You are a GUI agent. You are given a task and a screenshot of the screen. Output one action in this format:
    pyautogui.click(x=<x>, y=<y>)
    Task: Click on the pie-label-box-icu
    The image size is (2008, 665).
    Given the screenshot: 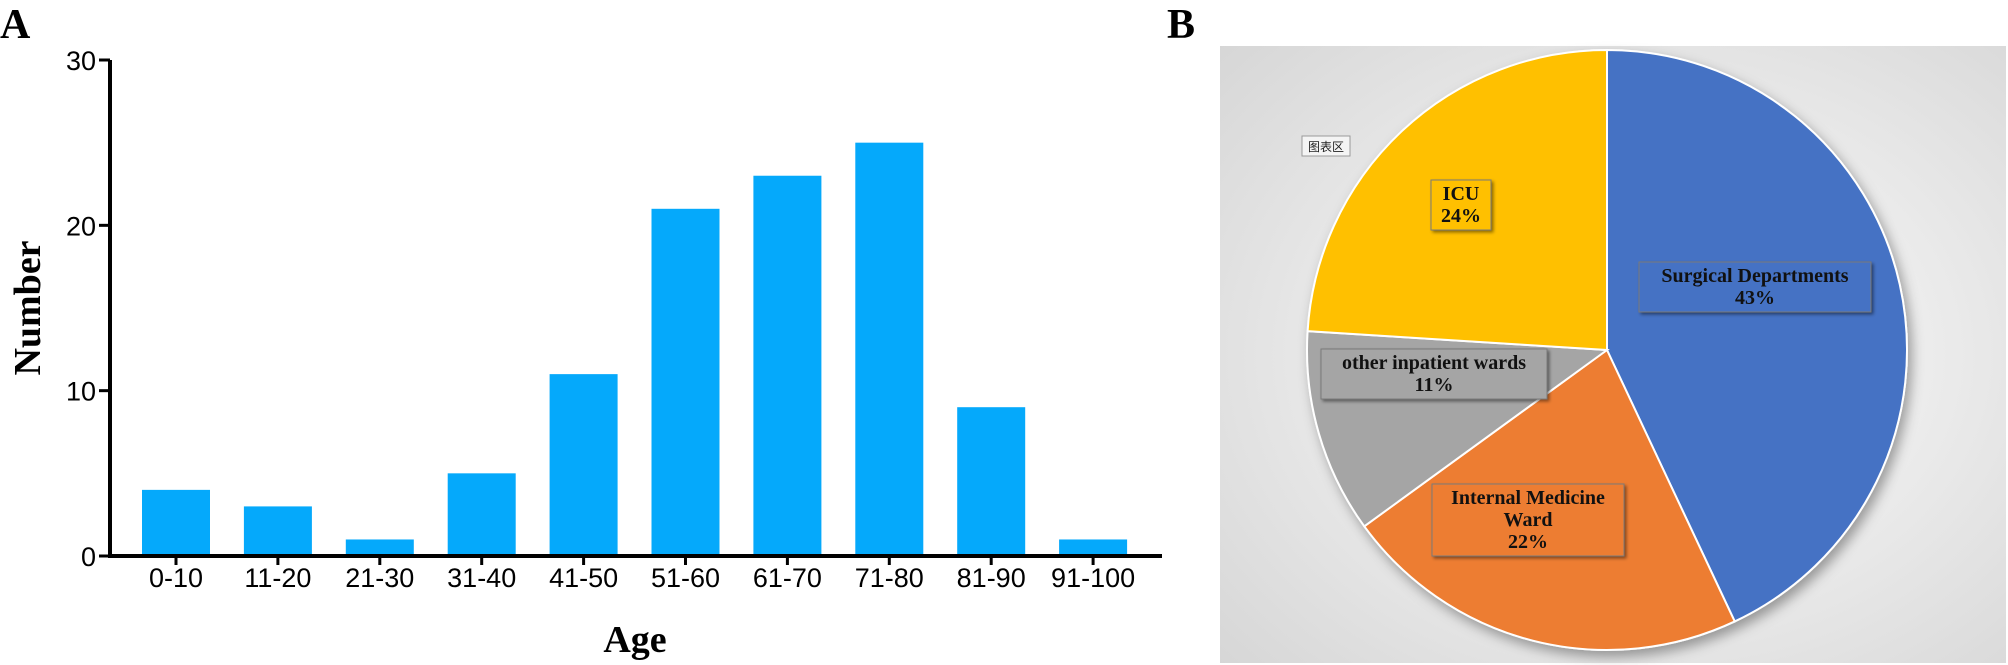 What is the action you would take?
    pyautogui.click(x=1461, y=205)
    